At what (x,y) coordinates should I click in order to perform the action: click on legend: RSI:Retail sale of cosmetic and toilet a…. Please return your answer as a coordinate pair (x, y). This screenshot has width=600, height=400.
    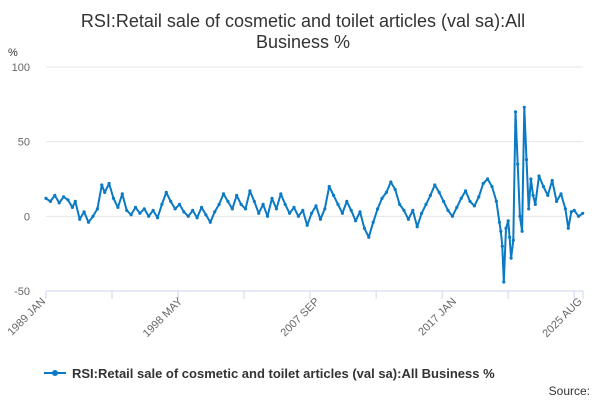
    Looking at the image, I should click on (269, 373).